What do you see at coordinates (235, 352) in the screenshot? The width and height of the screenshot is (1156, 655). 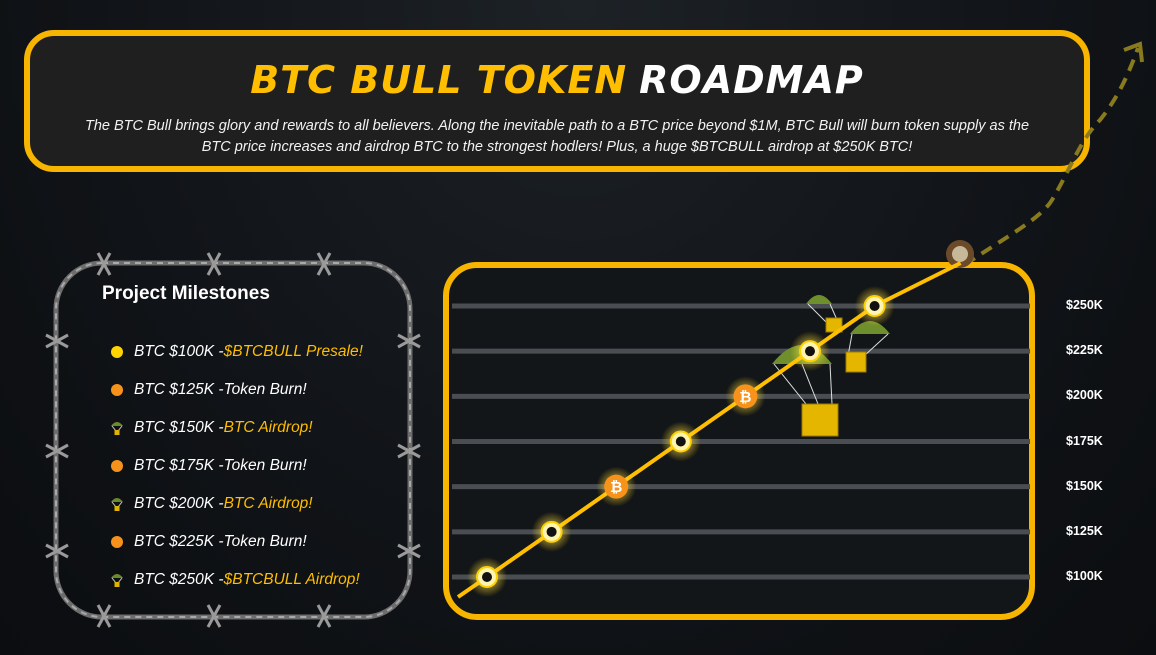 I see `milestone-item: BTC $100K - $BTCBULL Presale!` at bounding box center [235, 352].